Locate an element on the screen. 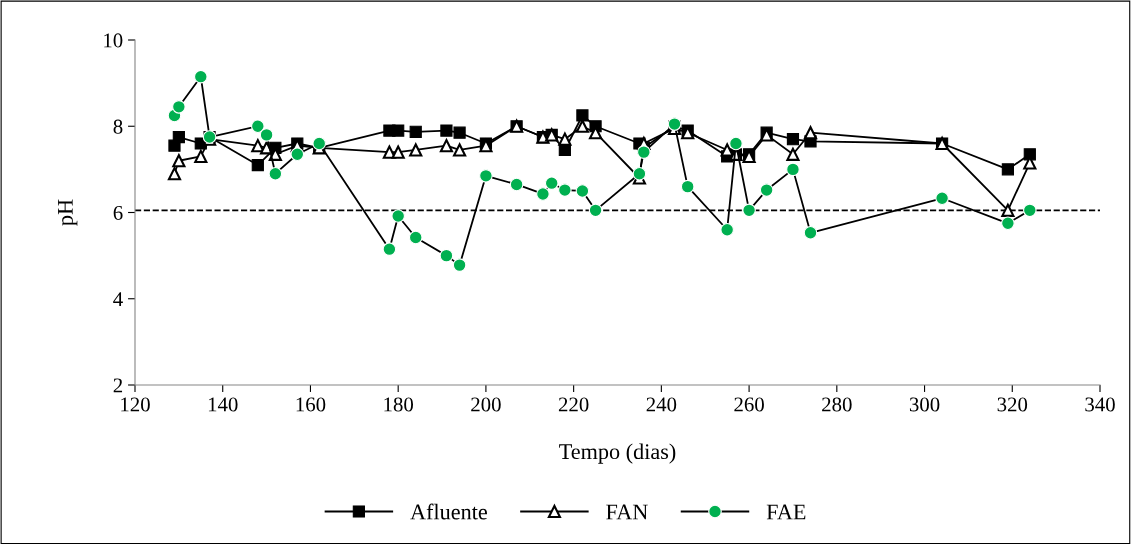 Image resolution: width=1132 pixels, height=544 pixels. x-tick-label: 320 is located at coordinates (1012, 404).